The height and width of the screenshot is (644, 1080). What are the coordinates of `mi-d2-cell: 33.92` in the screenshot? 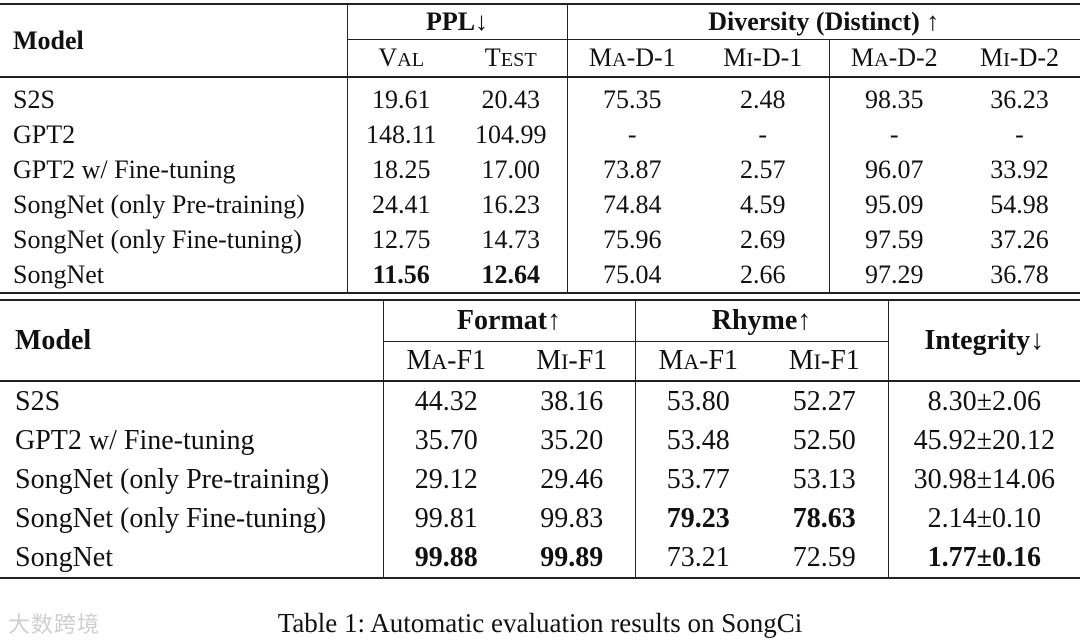 It's located at (1019, 169).